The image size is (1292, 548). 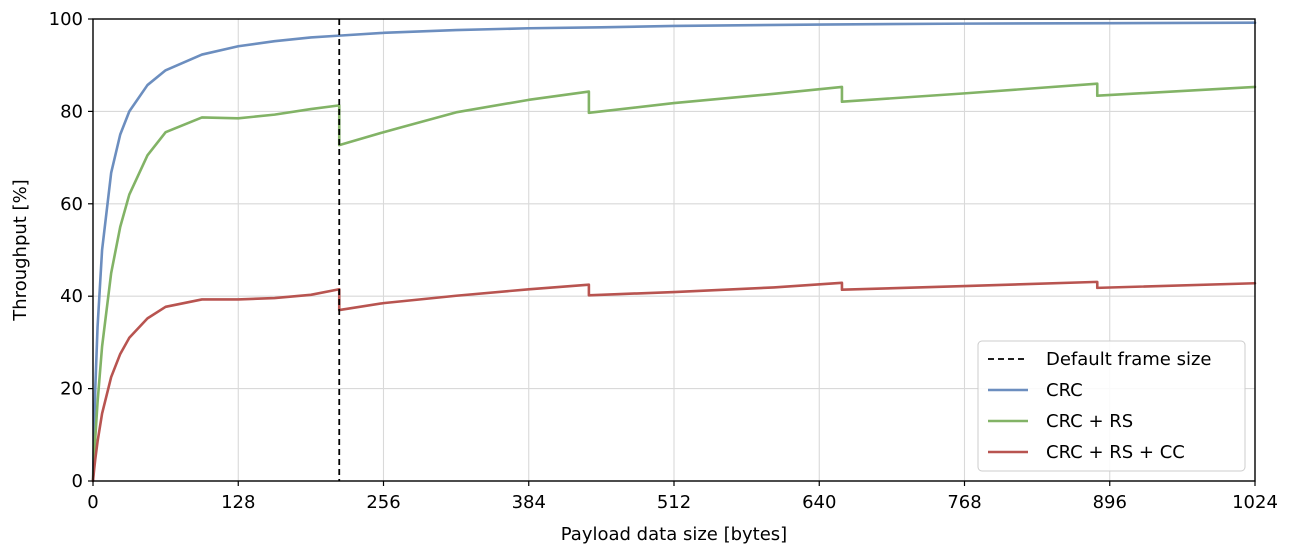 I want to click on y-axis-label: Throughput [%], so click(x=20, y=250).